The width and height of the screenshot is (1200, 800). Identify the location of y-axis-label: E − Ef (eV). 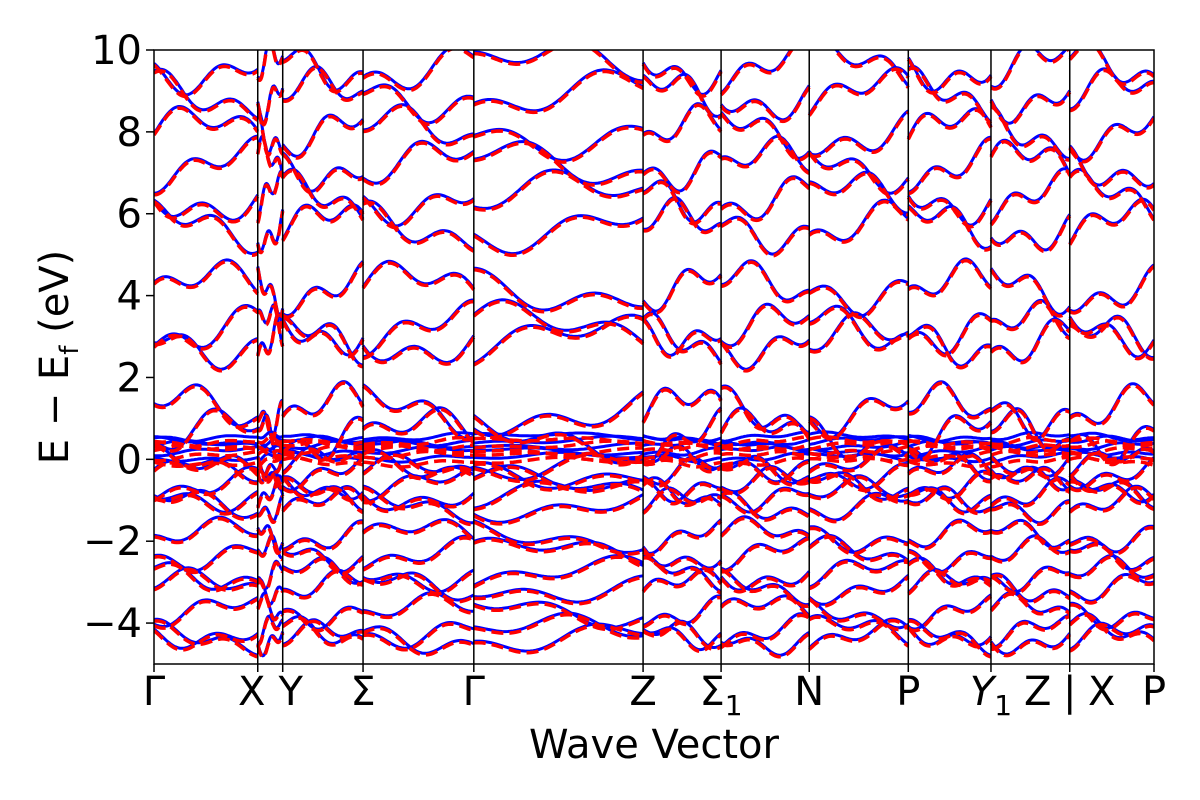
(58, 357).